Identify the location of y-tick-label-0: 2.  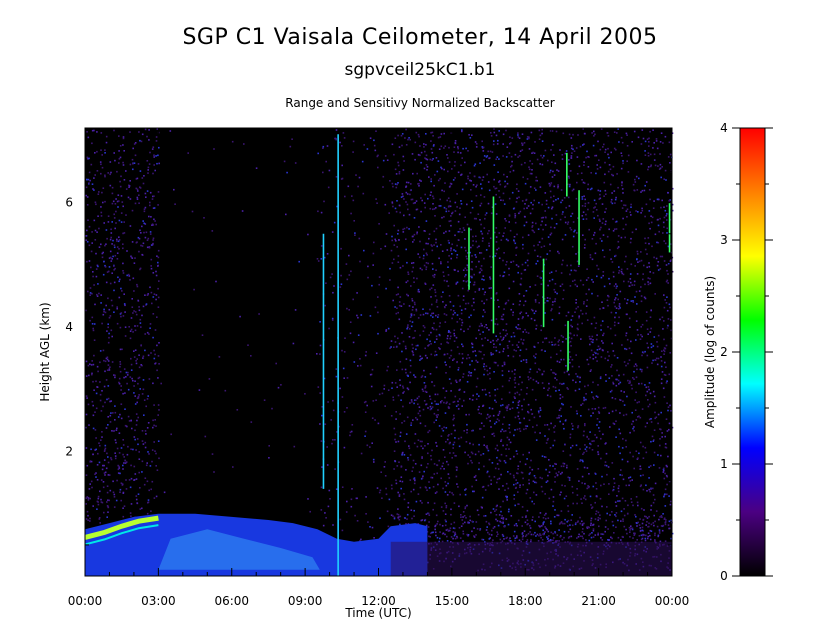
(69, 452).